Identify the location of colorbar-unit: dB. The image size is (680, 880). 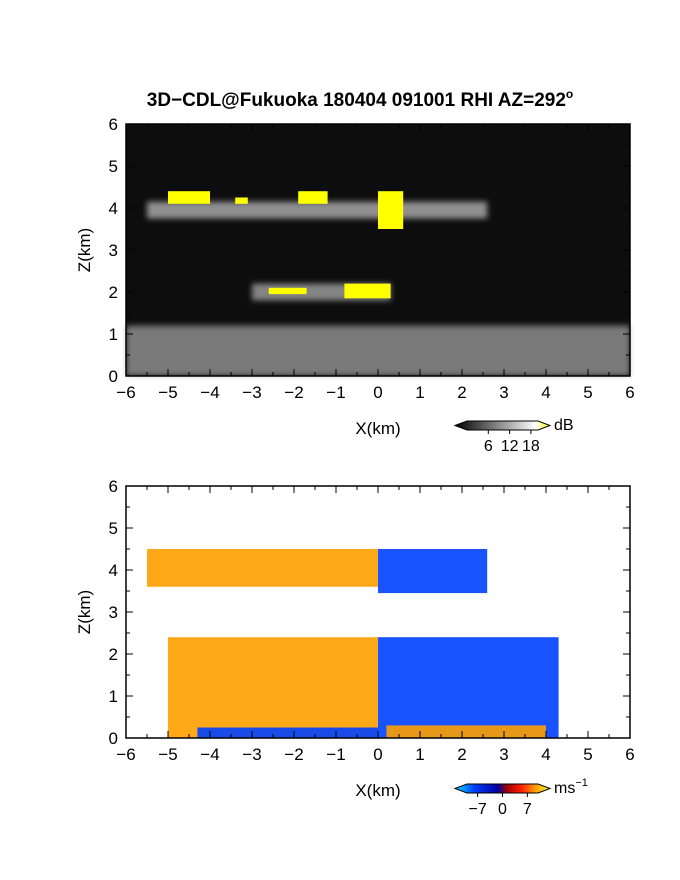
(564, 425).